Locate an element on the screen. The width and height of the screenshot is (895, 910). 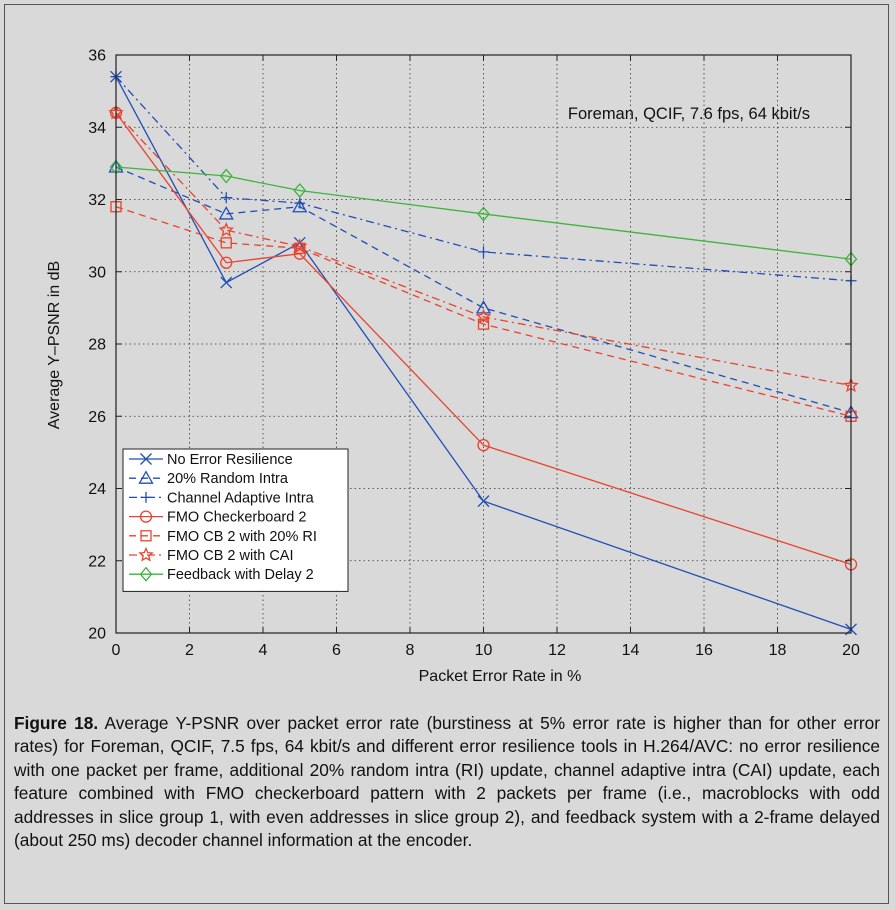
legend-item: FMO CB 2 with 20% RI is located at coordinates (223, 537).